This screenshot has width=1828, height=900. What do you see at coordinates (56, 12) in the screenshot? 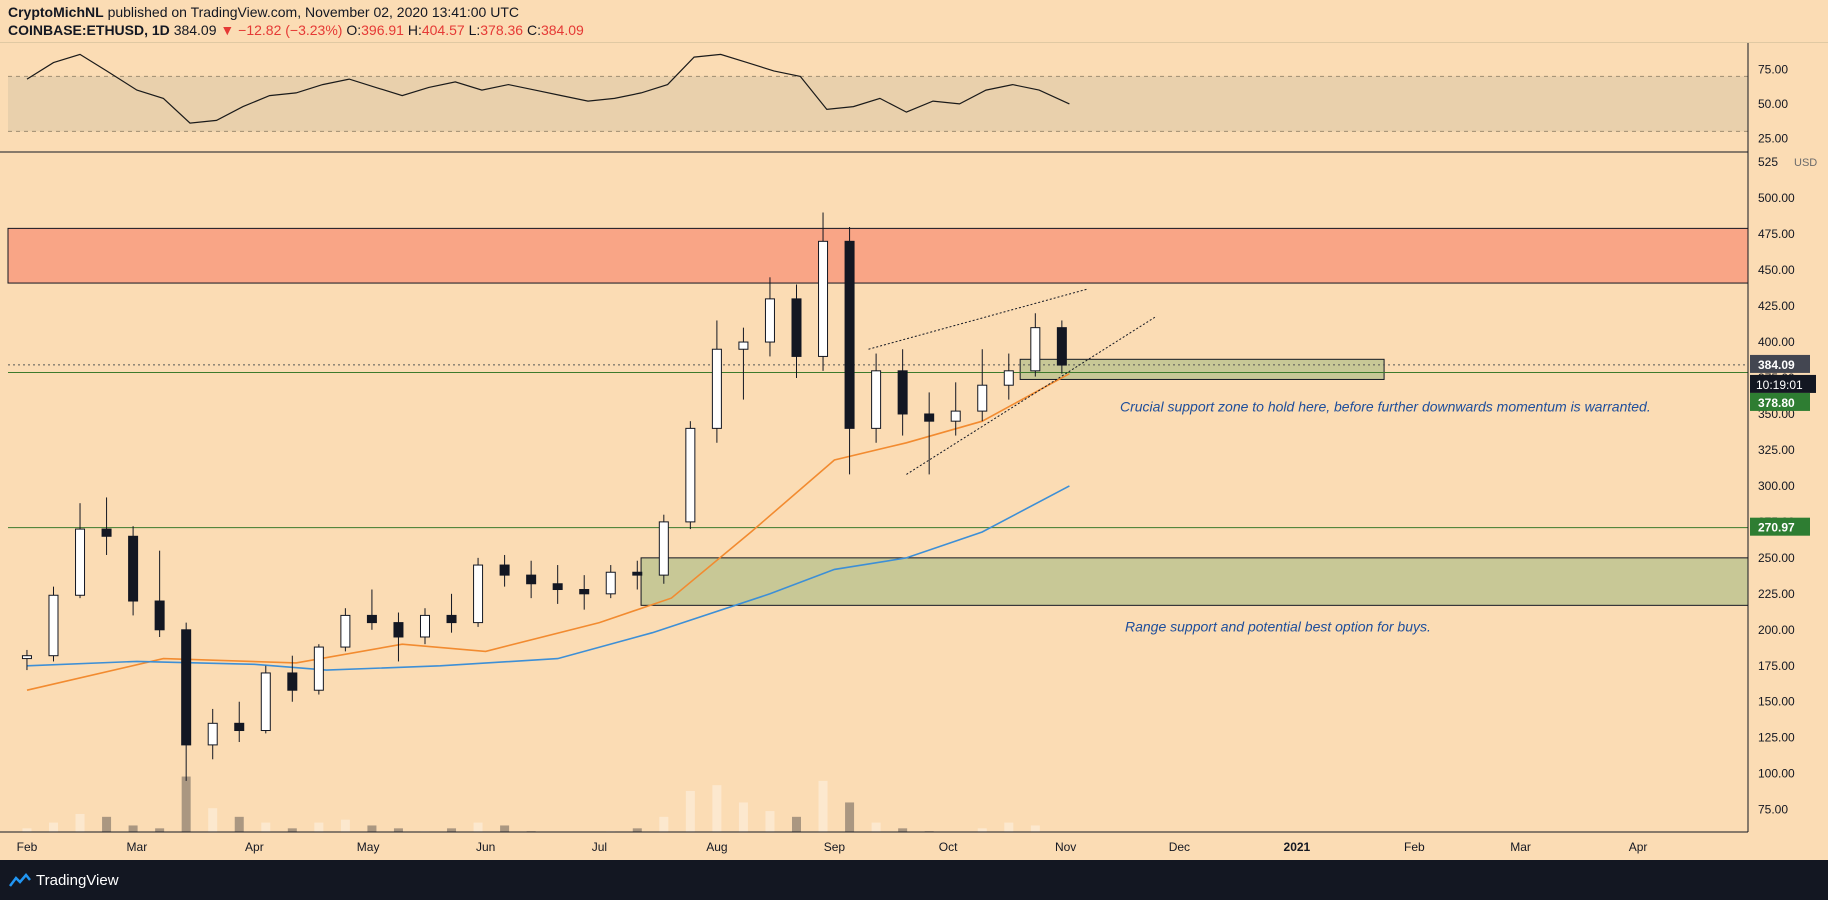
I see `author-name: CryptoMichNL` at bounding box center [56, 12].